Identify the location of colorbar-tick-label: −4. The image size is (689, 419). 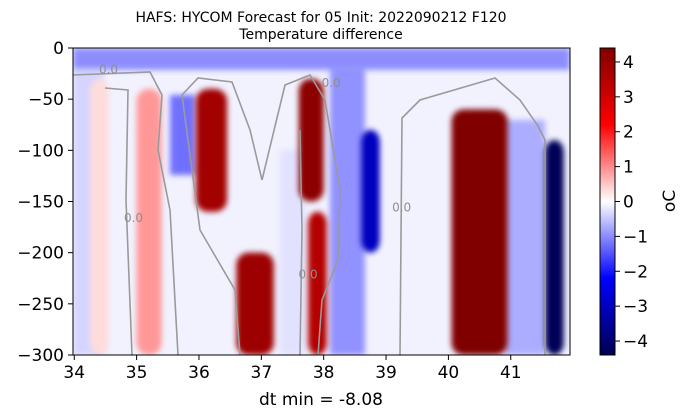
(635, 342).